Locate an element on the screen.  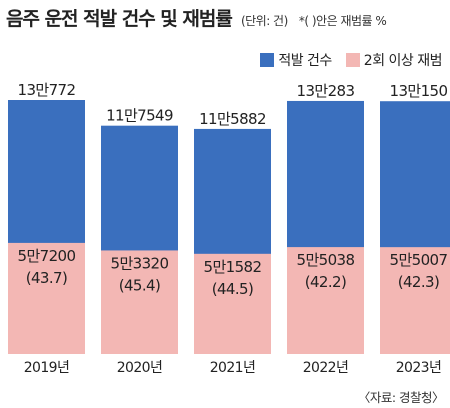
source-note: 〈자료: 경찰청〉 is located at coordinates (401, 397).